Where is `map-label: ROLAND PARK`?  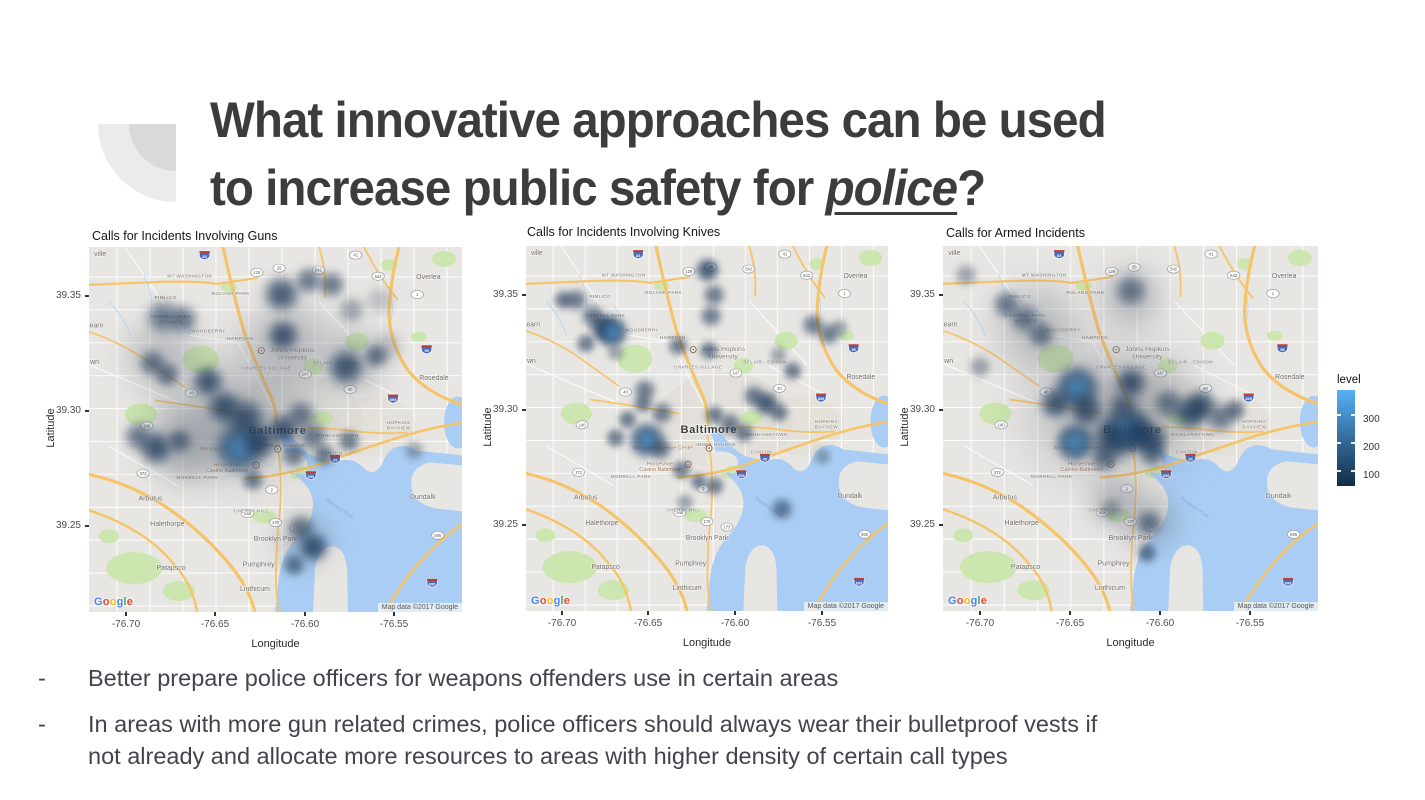
map-label: ROLAND PARK is located at coordinates (664, 293).